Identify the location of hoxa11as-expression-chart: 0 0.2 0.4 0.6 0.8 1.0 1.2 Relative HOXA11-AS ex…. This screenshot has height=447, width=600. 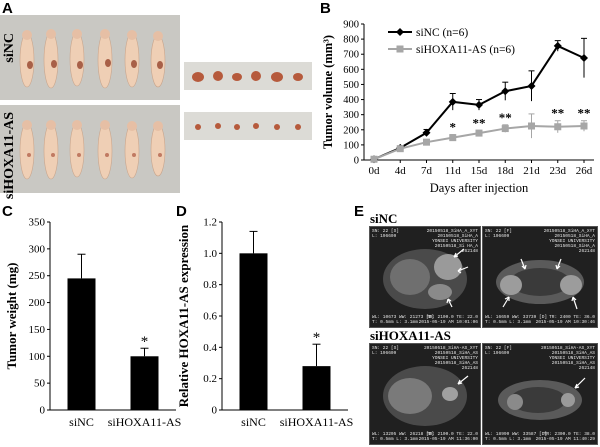
(265, 323).